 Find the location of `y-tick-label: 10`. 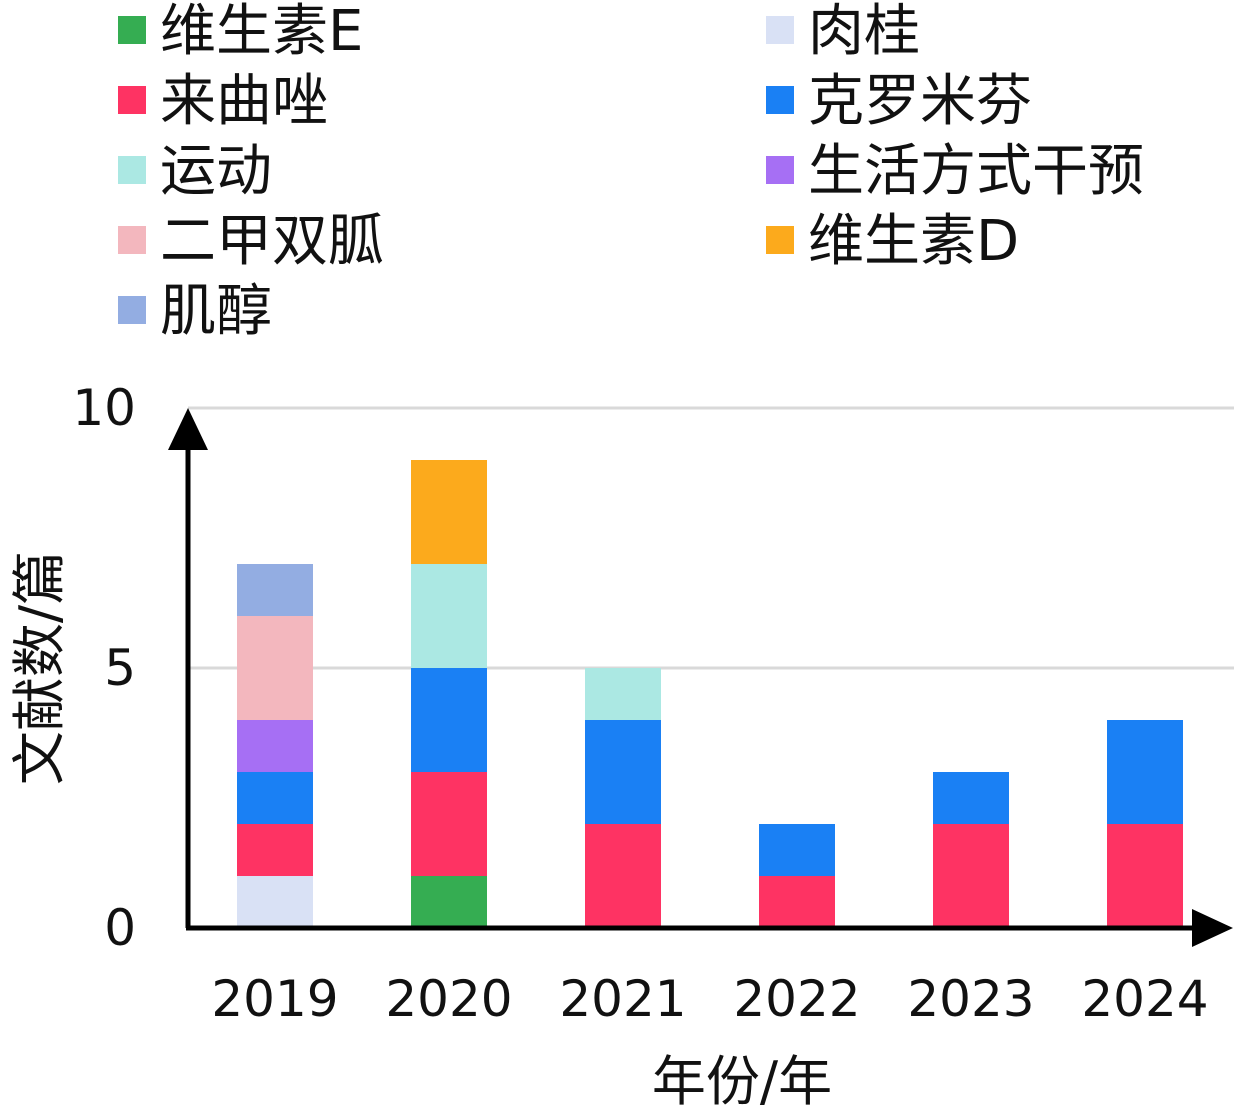

y-tick-label: 10 is located at coordinates (104, 408).